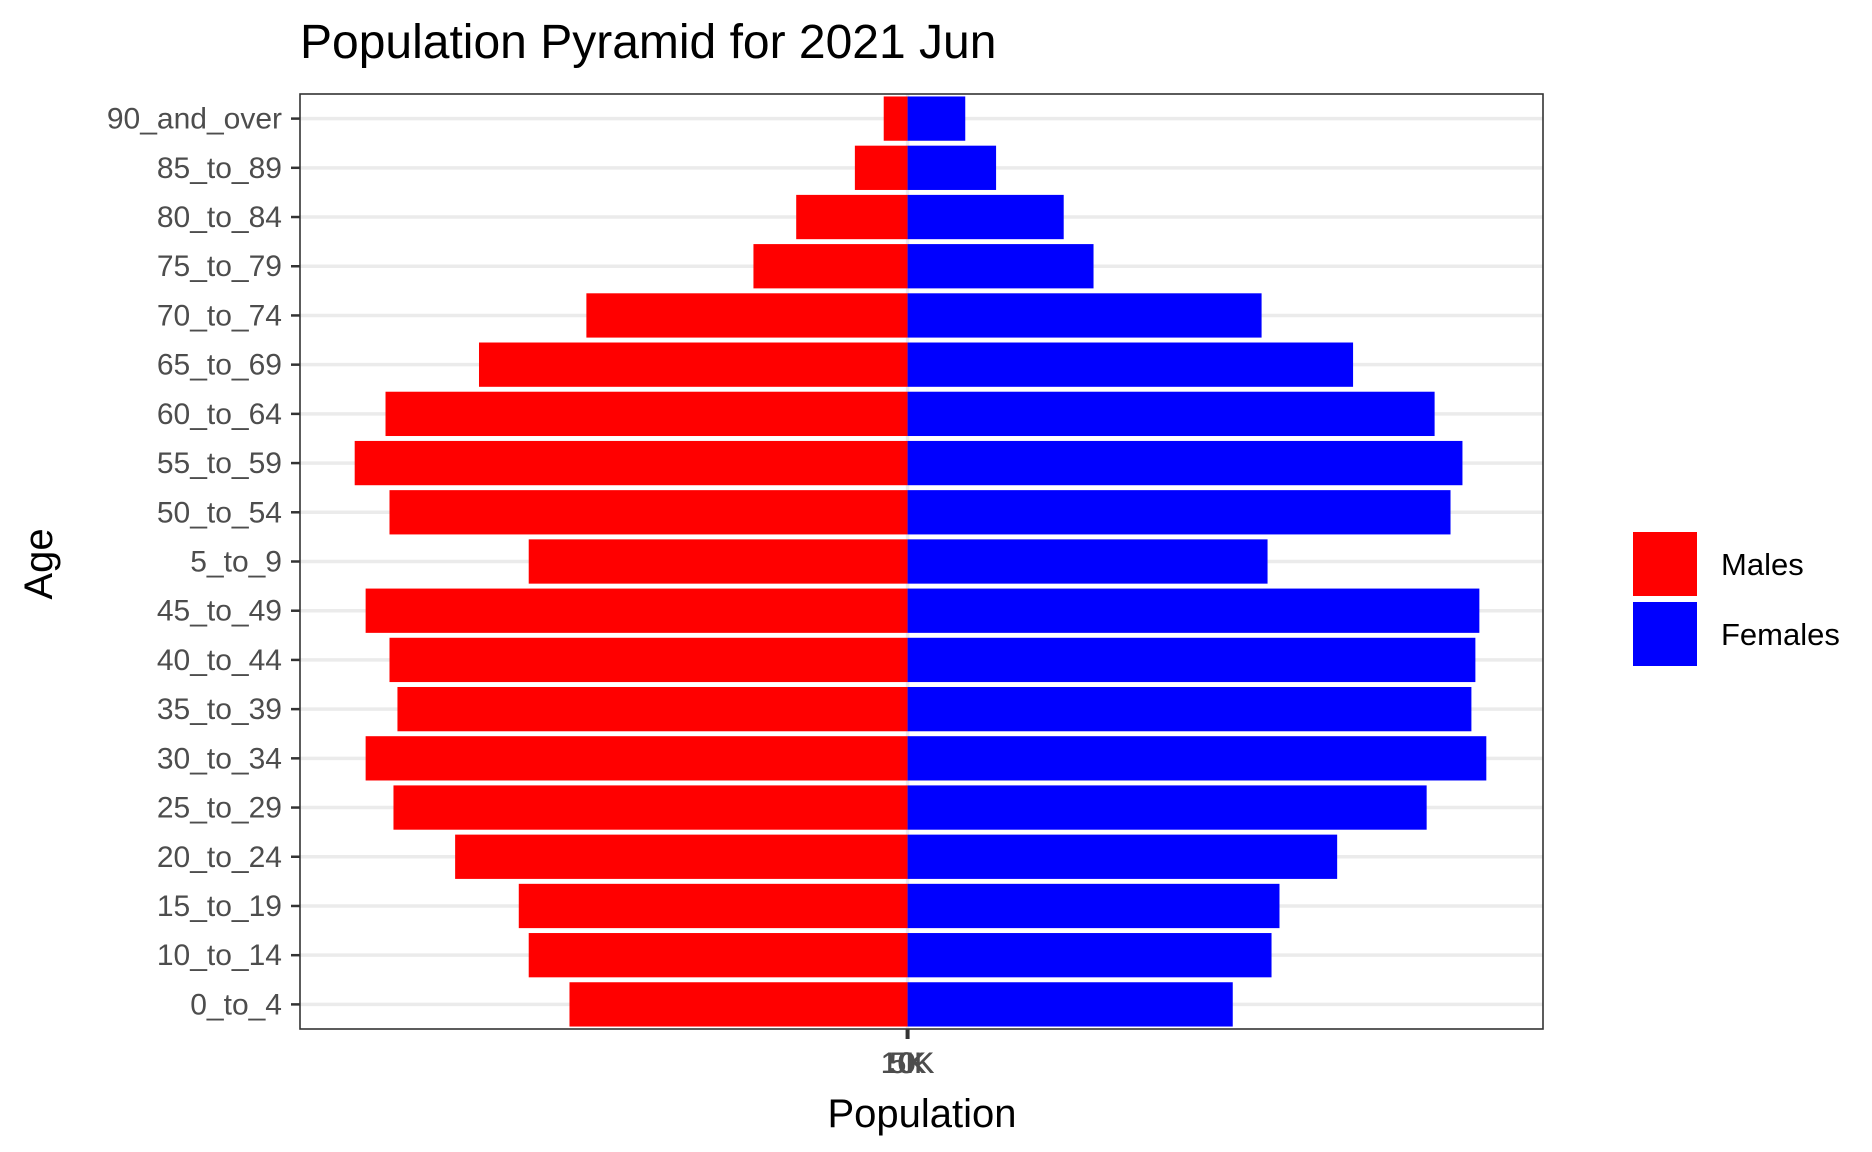  I want to click on legend-key-females, so click(1665, 634).